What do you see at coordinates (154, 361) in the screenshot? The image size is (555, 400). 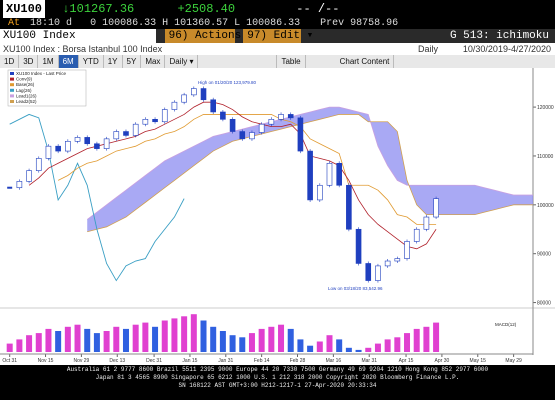 I see `x-tick-label: Dec 31` at bounding box center [154, 361].